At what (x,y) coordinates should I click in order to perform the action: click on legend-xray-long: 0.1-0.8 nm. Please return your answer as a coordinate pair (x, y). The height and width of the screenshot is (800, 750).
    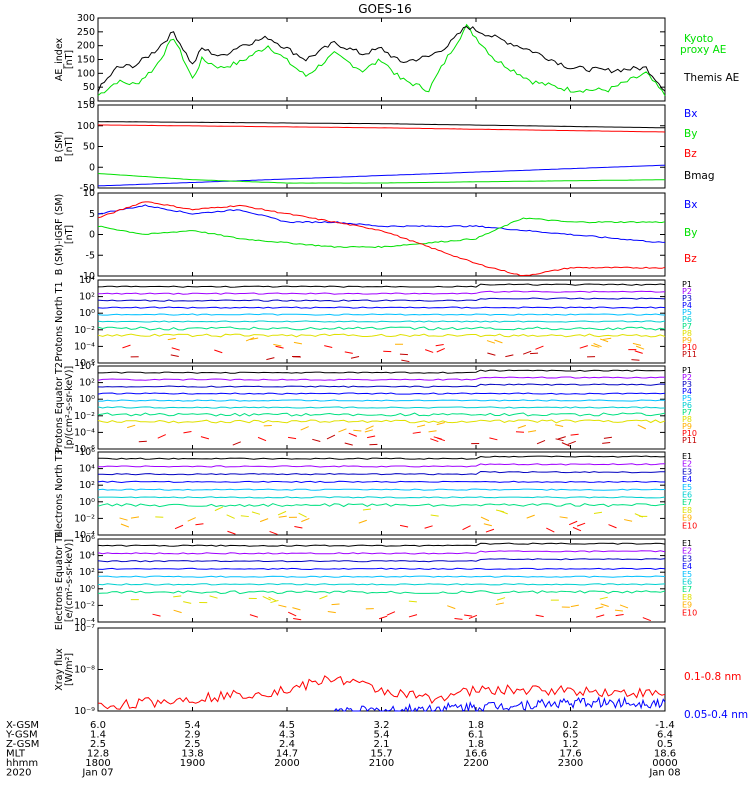
    Looking at the image, I should click on (712, 677).